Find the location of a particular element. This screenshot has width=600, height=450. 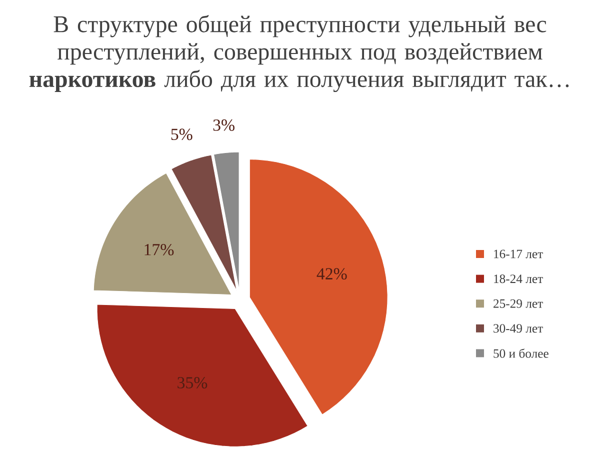

legend-label: 25-29 лет is located at coordinates (518, 303).